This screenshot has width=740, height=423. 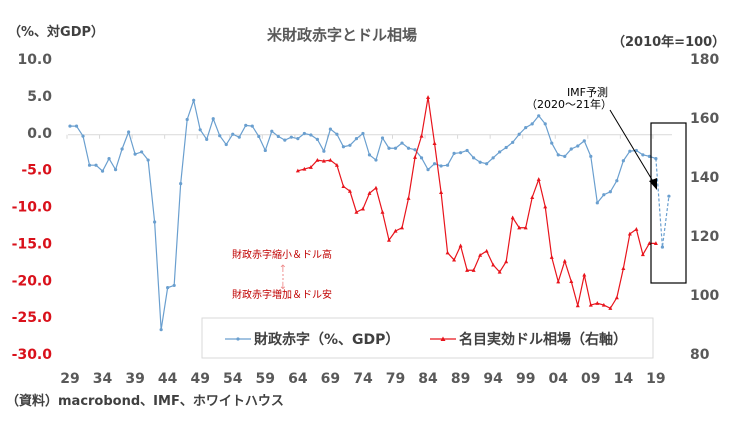 What do you see at coordinates (668, 42) in the screenshot?
I see `right-axis-unit: （2010年=100）` at bounding box center [668, 42].